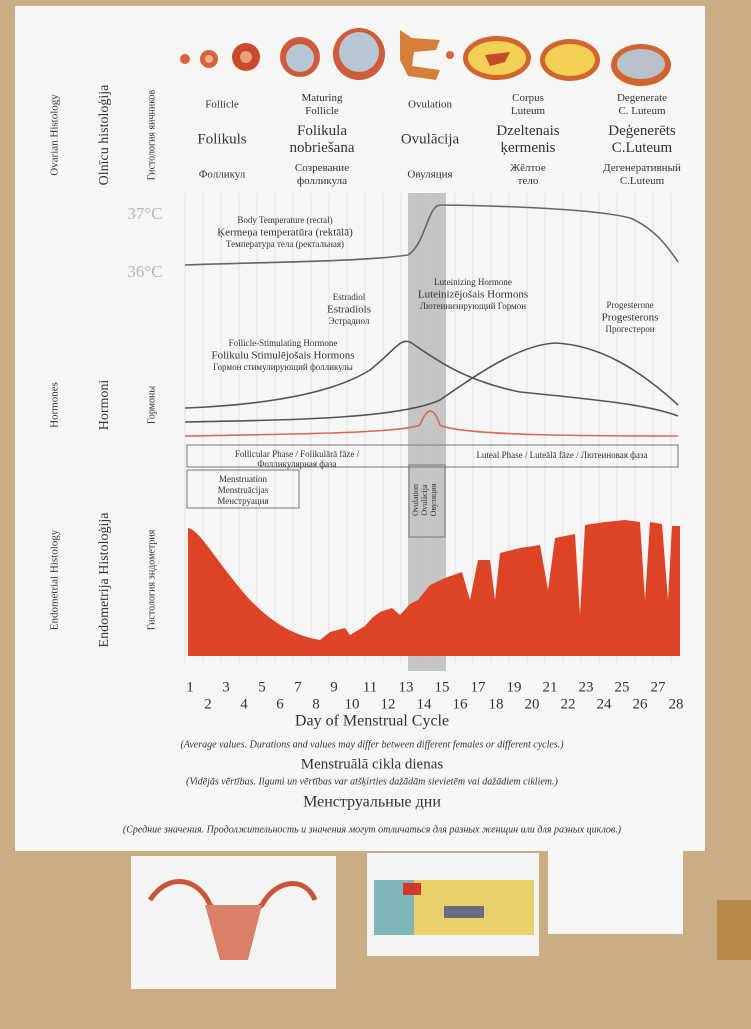 This screenshot has height=1029, width=751. What do you see at coordinates (641, 704) in the screenshot?
I see `day-label: 26` at bounding box center [641, 704].